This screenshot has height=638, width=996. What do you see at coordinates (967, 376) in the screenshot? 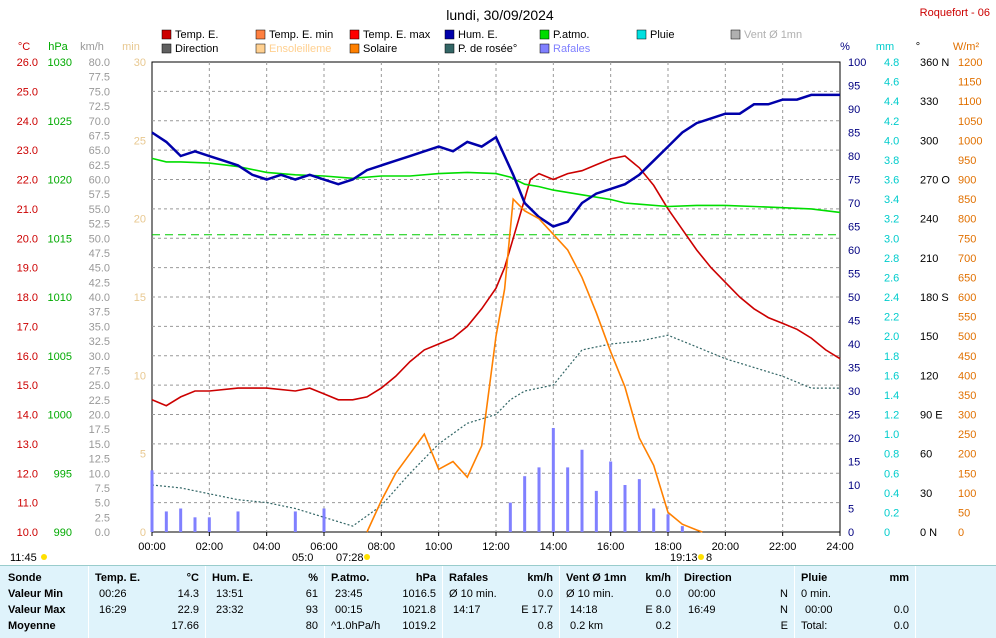
I see `solar-tick-label: 400` at bounding box center [967, 376].